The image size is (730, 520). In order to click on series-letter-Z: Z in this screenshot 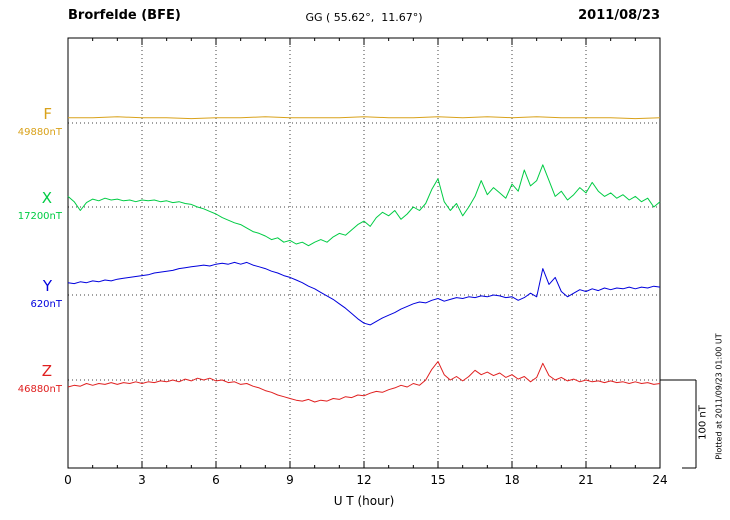, I will do `click(46, 371)`.